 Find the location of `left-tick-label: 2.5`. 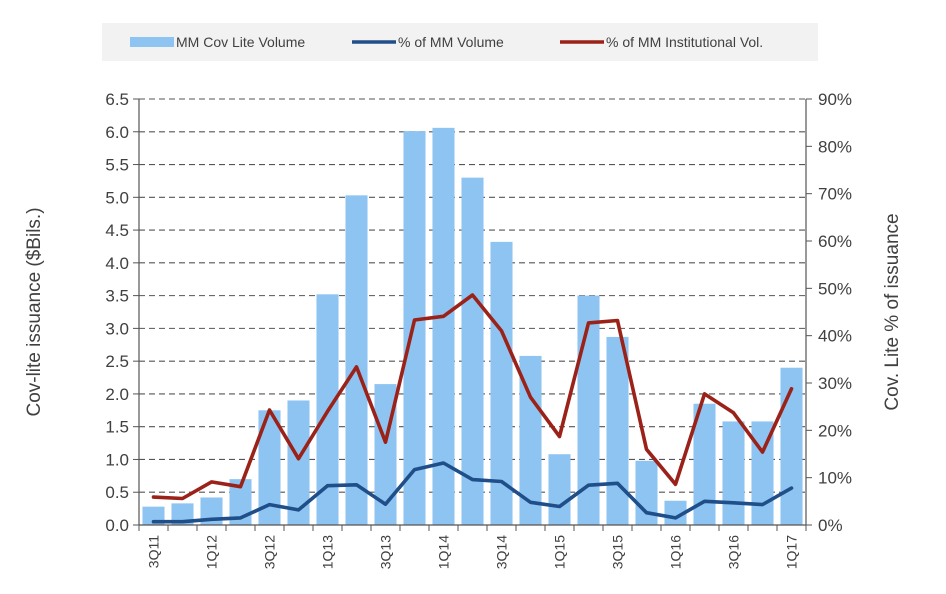

left-tick-label: 2.5 is located at coordinates (117, 361).